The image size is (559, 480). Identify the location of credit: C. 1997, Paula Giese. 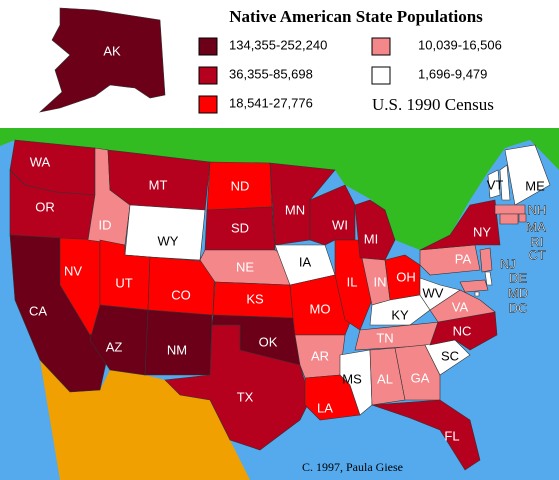
(352, 467).